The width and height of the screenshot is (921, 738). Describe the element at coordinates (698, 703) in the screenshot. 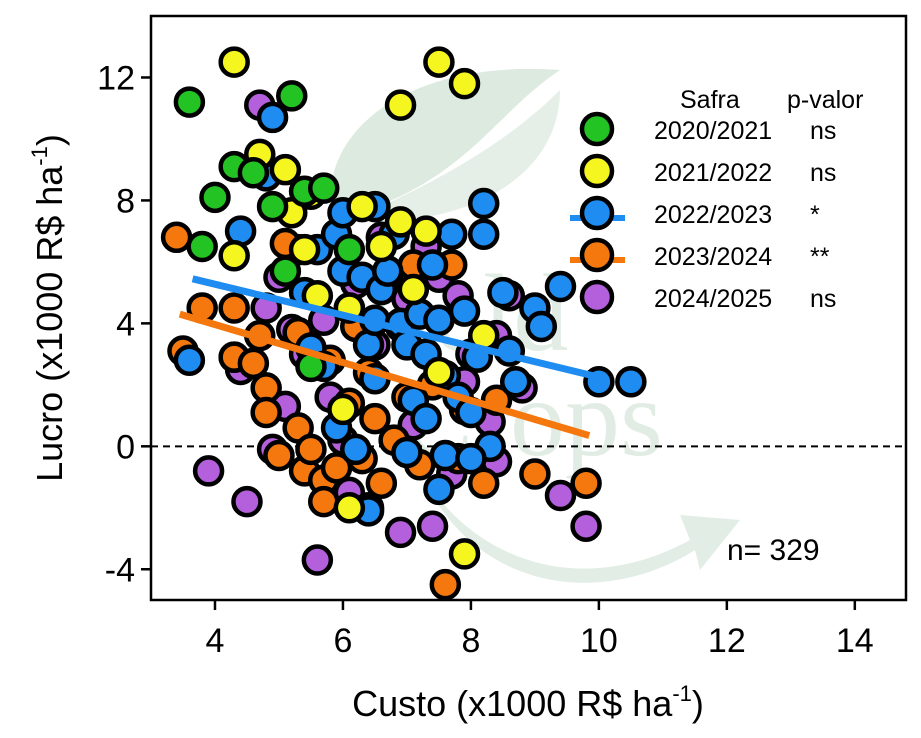

I see `x-axis-title-end: )` at that location.